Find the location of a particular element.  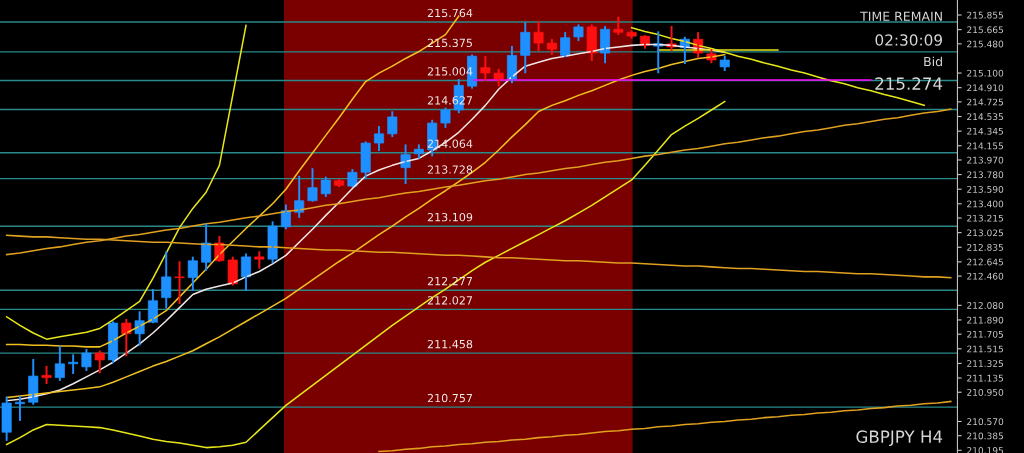

ref-line-label: 212.027 is located at coordinates (450, 300).